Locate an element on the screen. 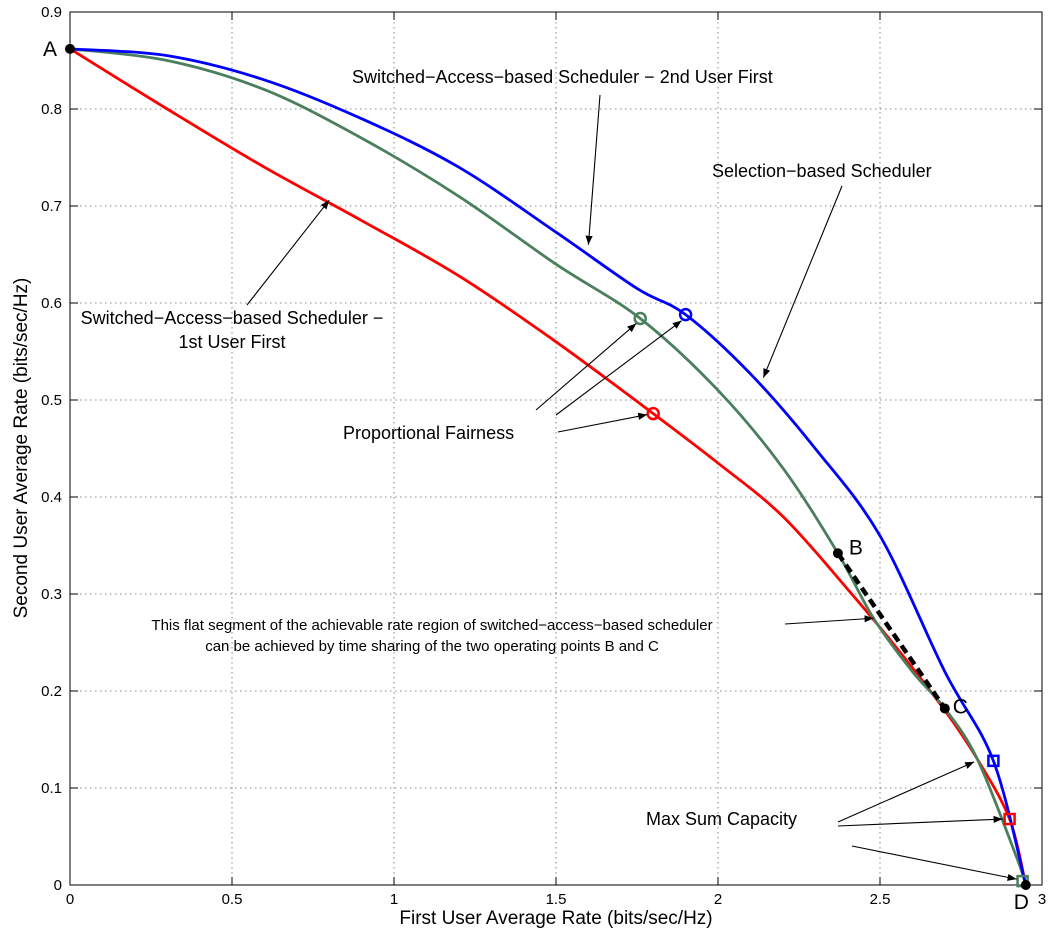 The width and height of the screenshot is (1050, 941). arrow-sa-2nd-user-first is located at coordinates (593, 169).